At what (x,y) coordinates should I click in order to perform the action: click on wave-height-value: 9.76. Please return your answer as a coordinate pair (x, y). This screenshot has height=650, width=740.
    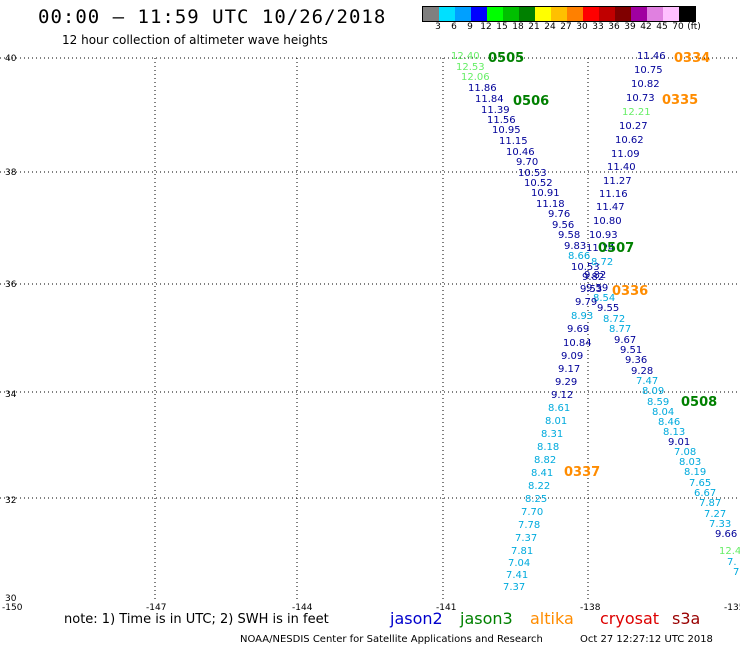
    Looking at the image, I should click on (559, 214).